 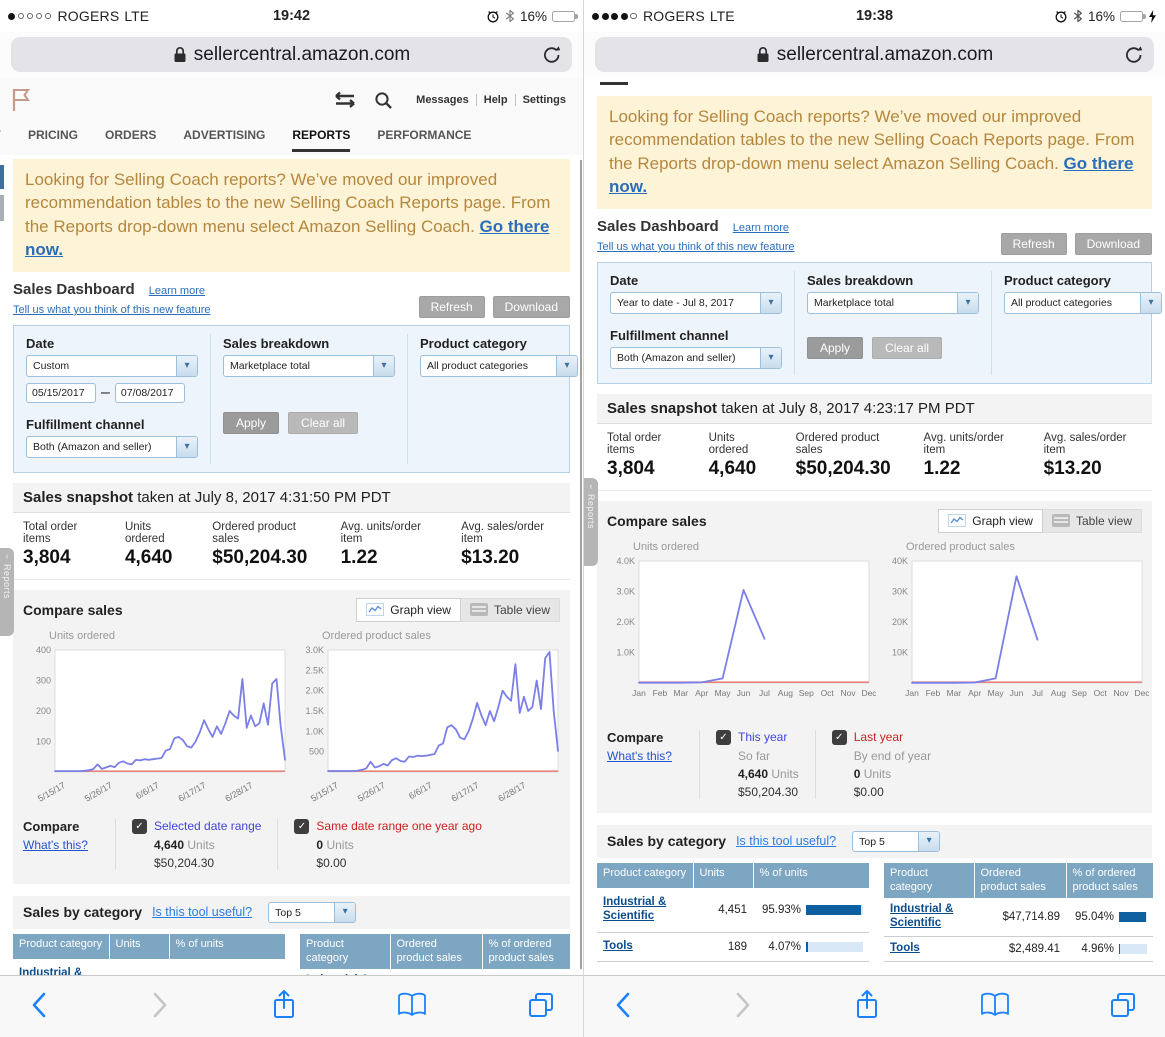 I want to click on nav-item-orders: ORDERS, so click(x=131, y=135).